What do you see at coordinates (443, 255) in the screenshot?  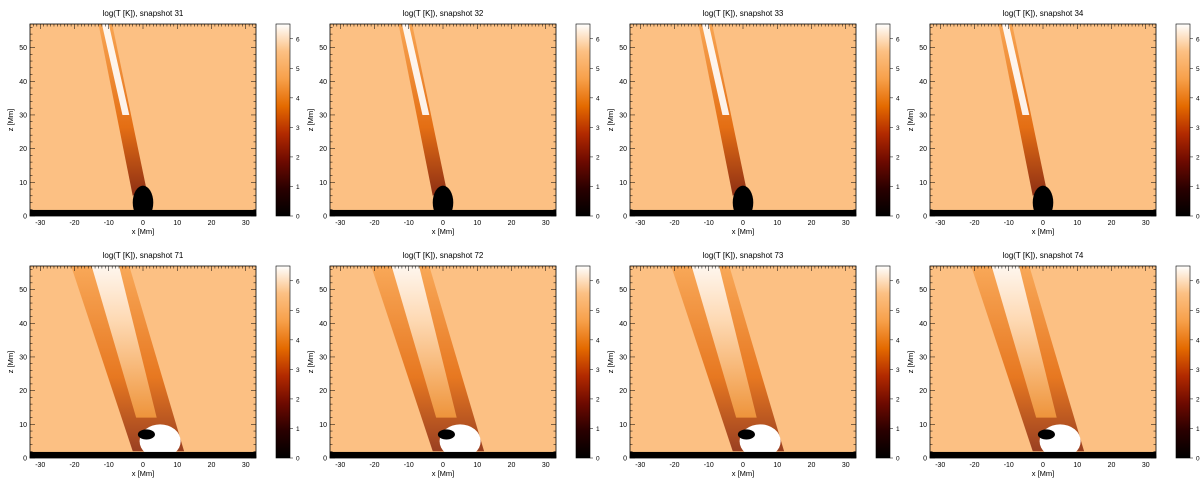 I see `panel-title: log(T [K]), snapshot 72` at bounding box center [443, 255].